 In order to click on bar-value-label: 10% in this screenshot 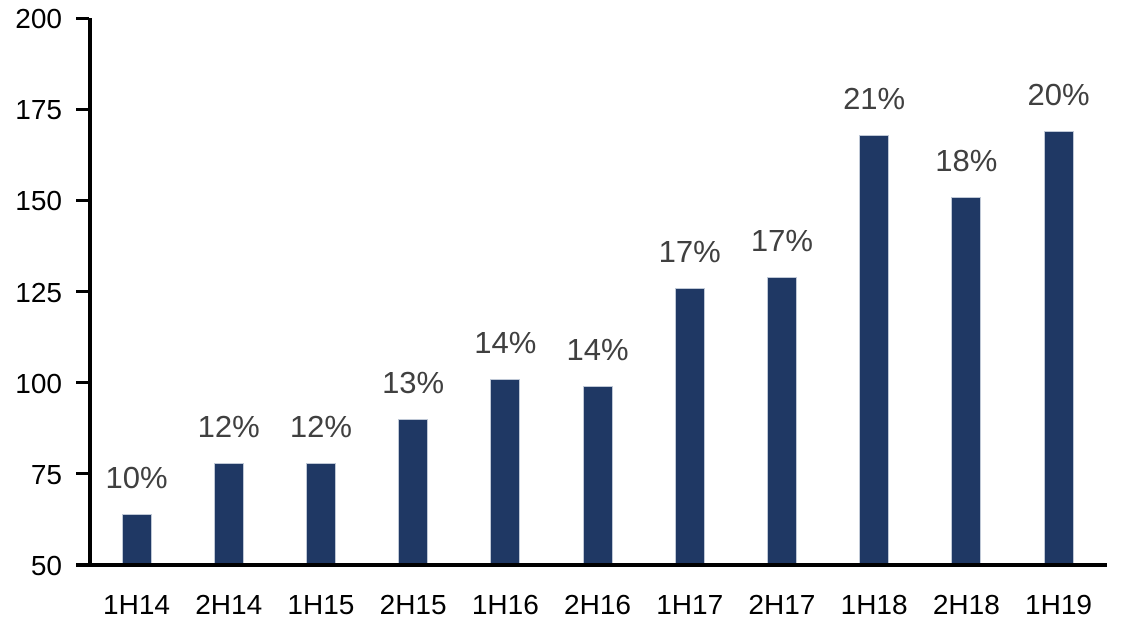, I will do `click(136, 477)`.